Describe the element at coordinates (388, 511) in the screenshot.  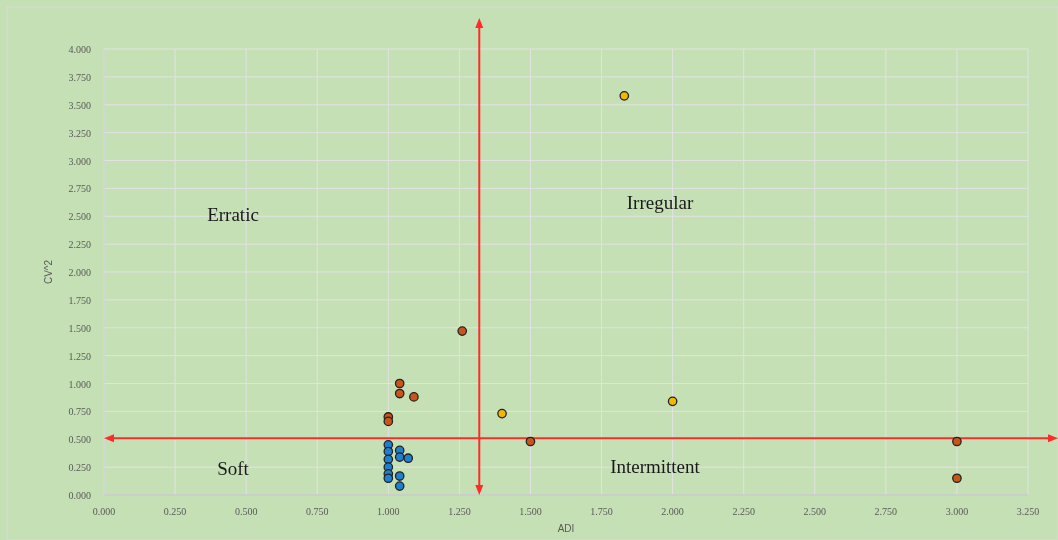
I see `x-tick-label: 1.000` at that location.